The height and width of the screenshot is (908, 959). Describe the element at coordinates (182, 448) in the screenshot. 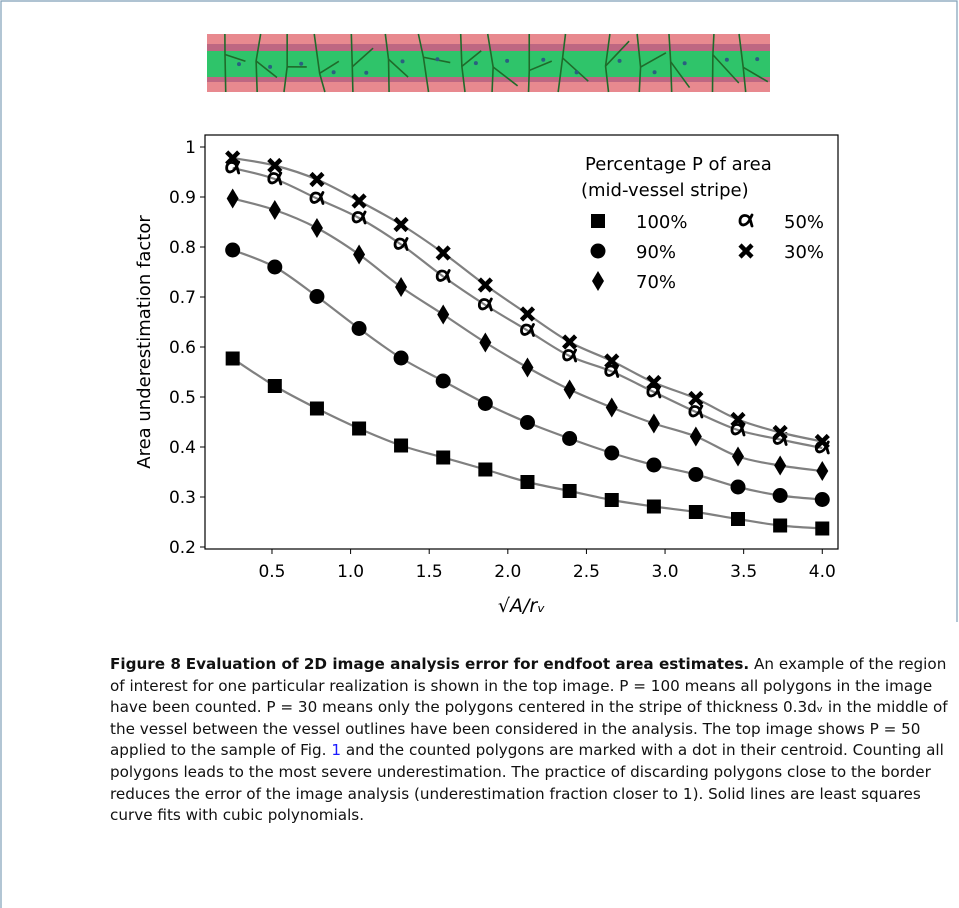

I see `y-tick-label: 0.4` at that location.